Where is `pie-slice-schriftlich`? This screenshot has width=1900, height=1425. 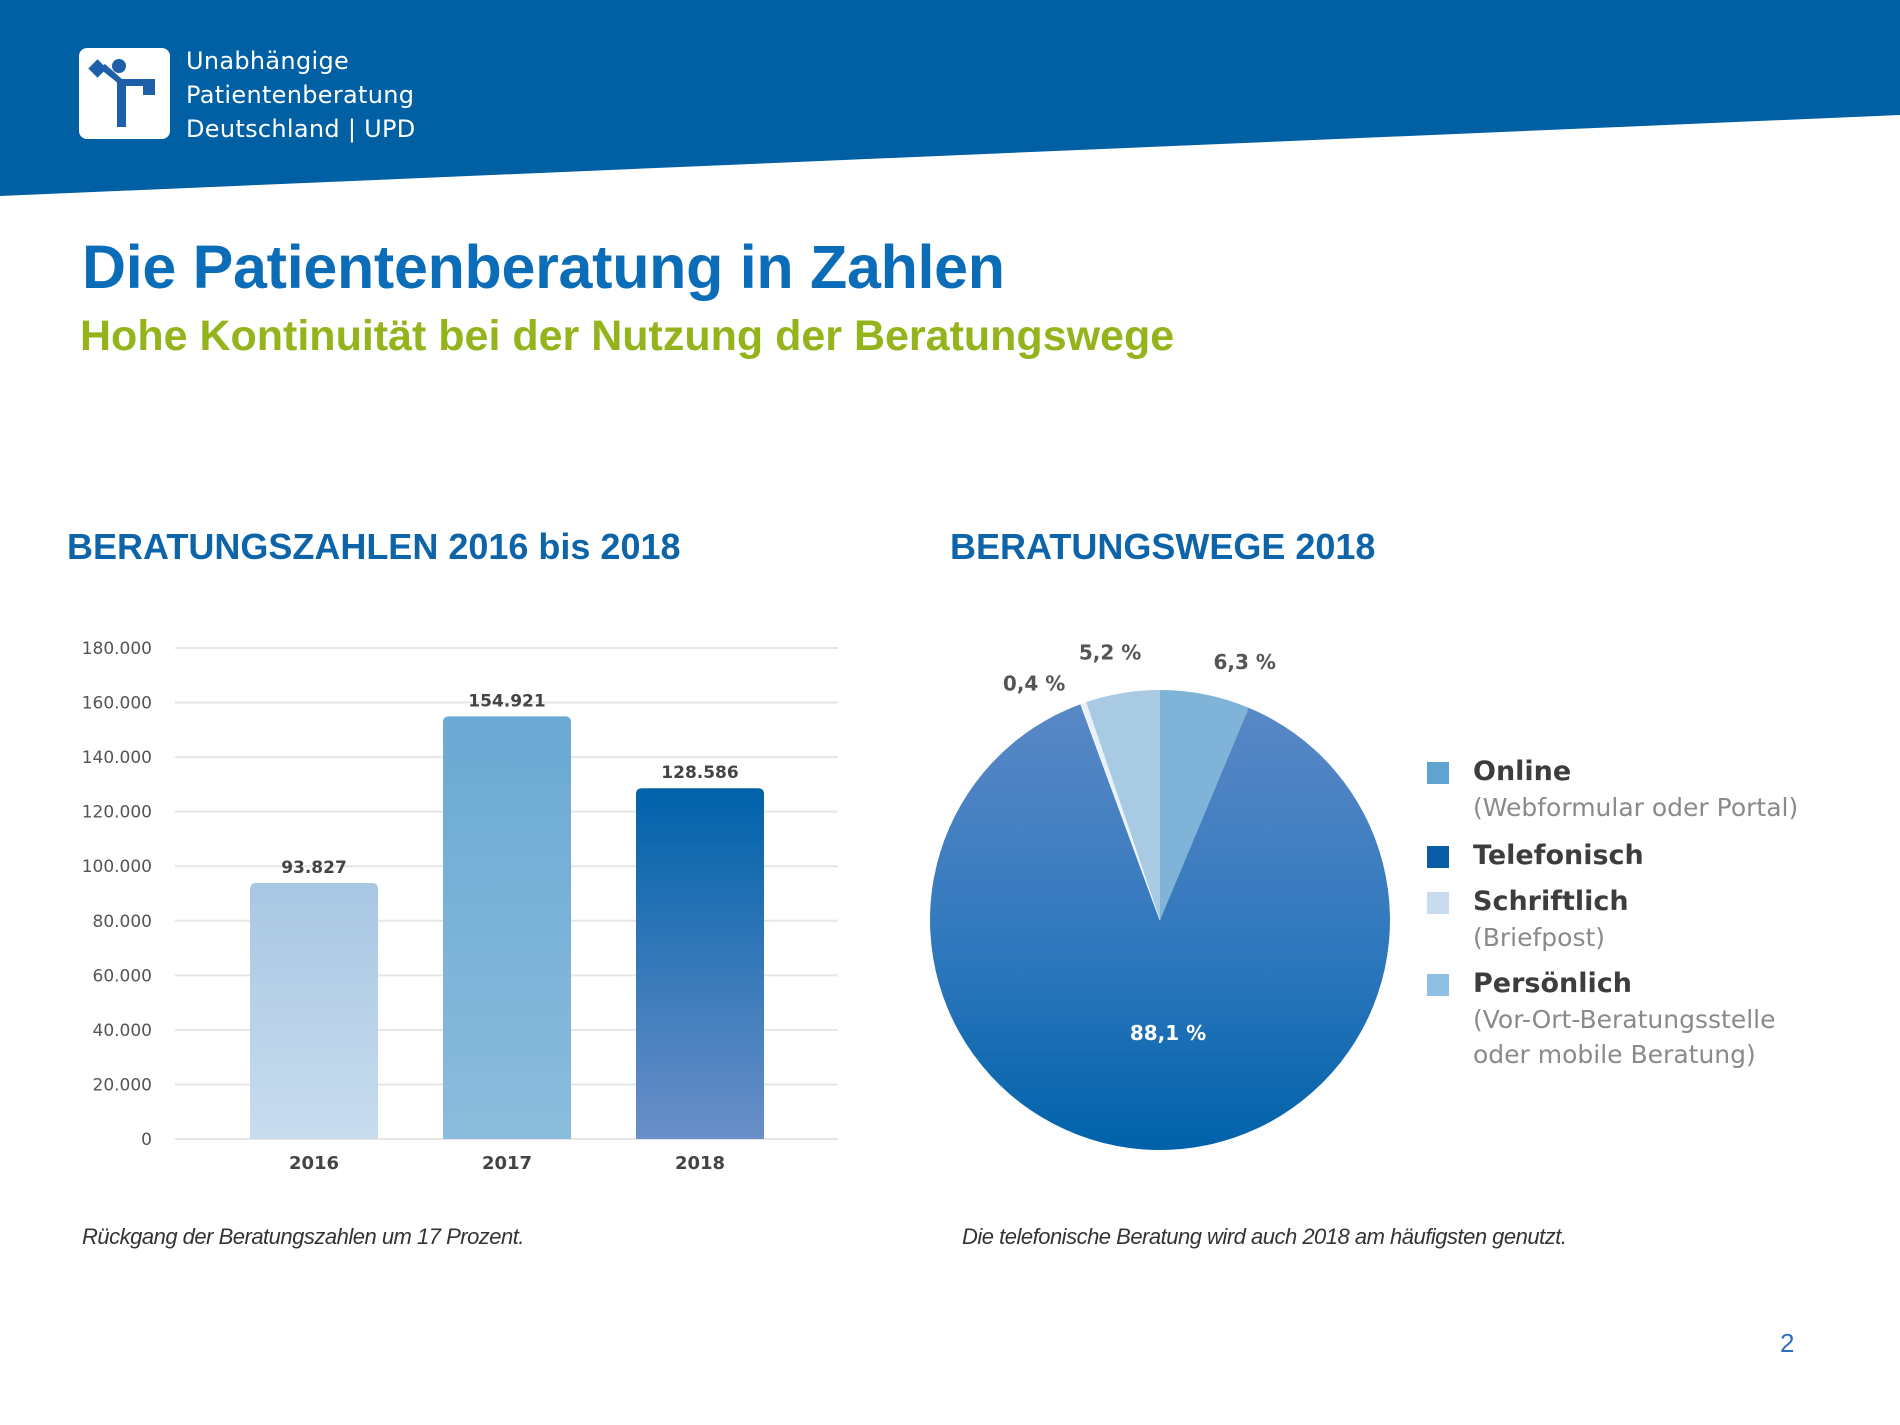
pie-slice-schriftlich is located at coordinates (1120, 811).